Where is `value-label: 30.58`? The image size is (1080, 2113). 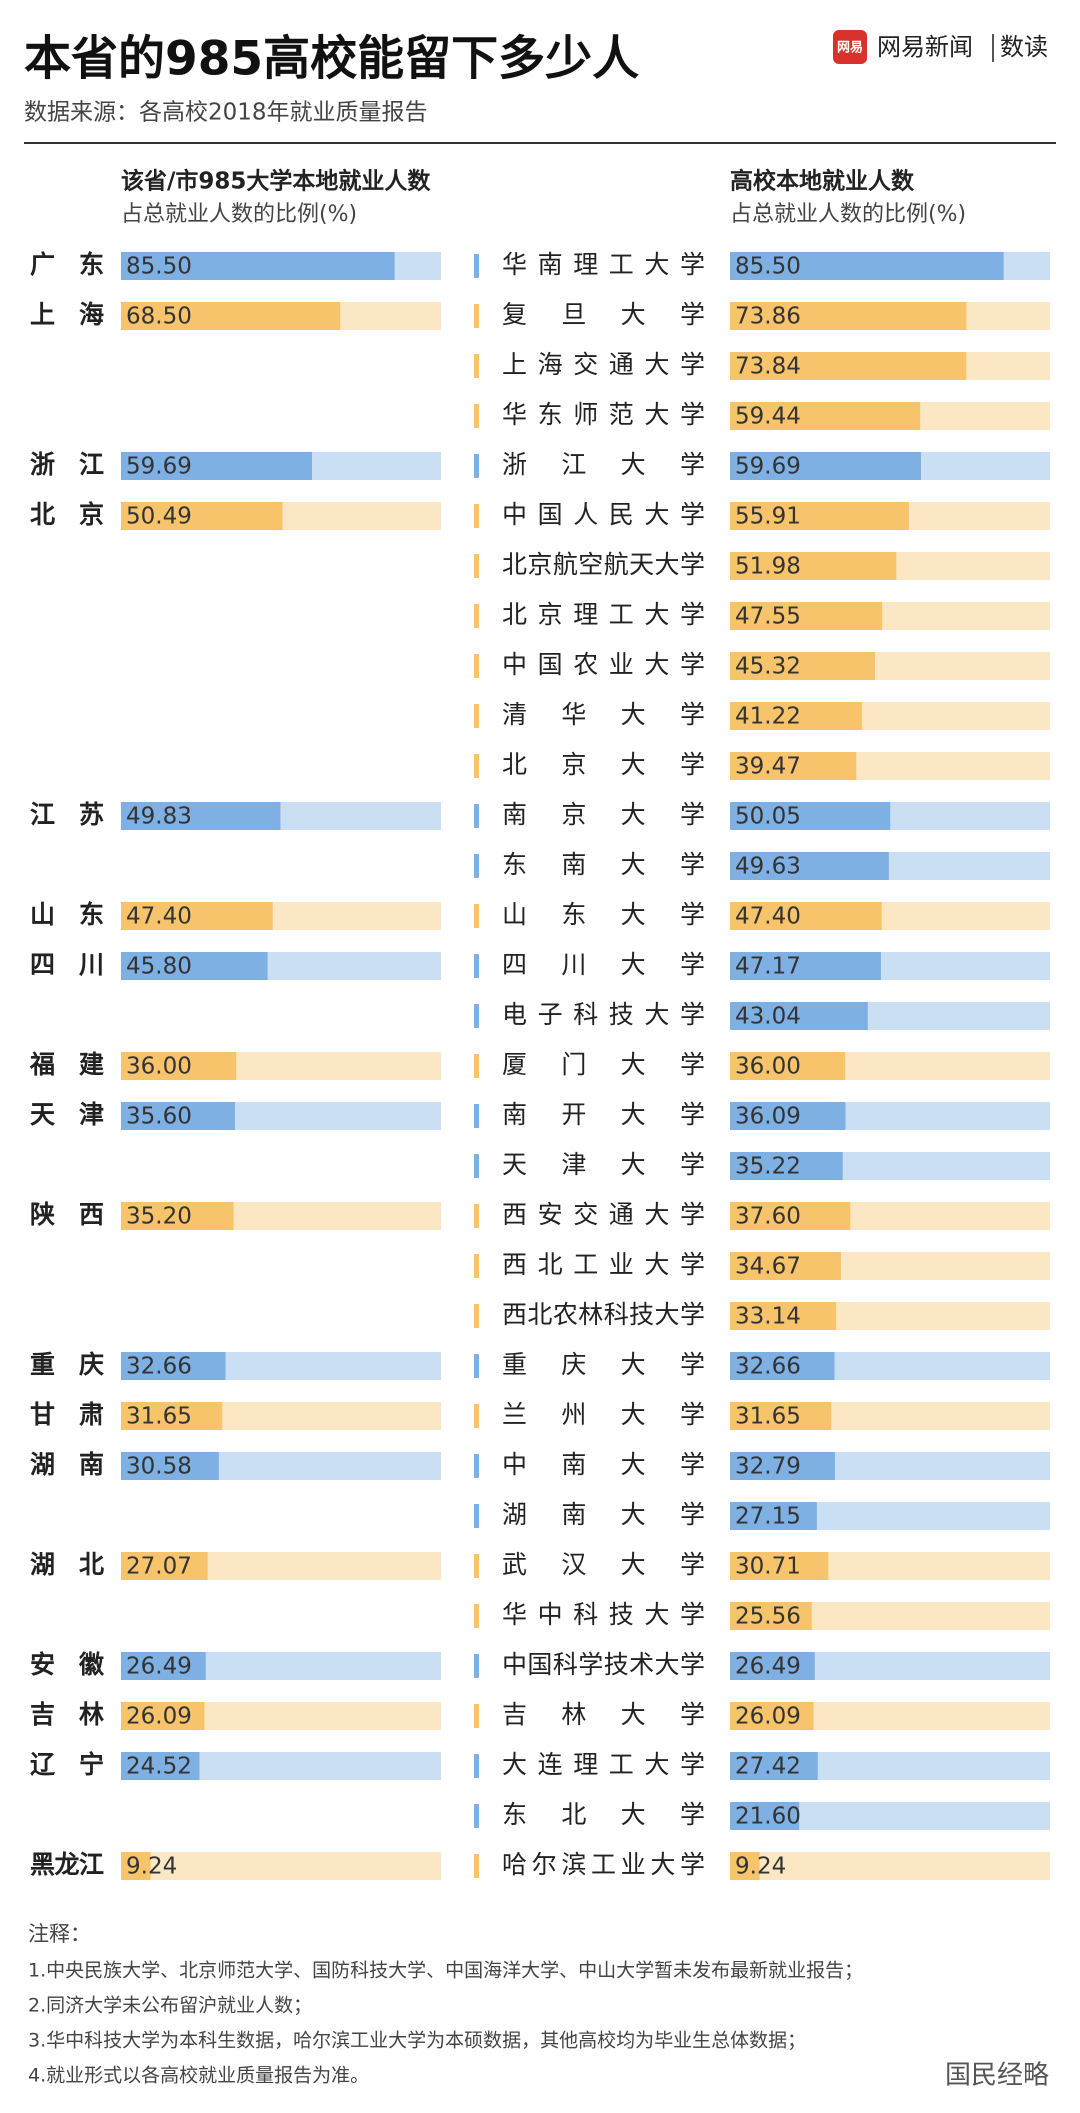 value-label: 30.58 is located at coordinates (159, 1467).